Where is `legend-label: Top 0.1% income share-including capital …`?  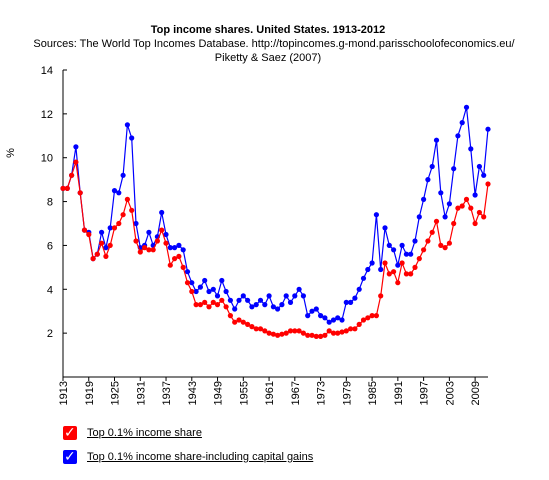 legend-label: Top 0.1% income share-including capital … is located at coordinates (200, 457).